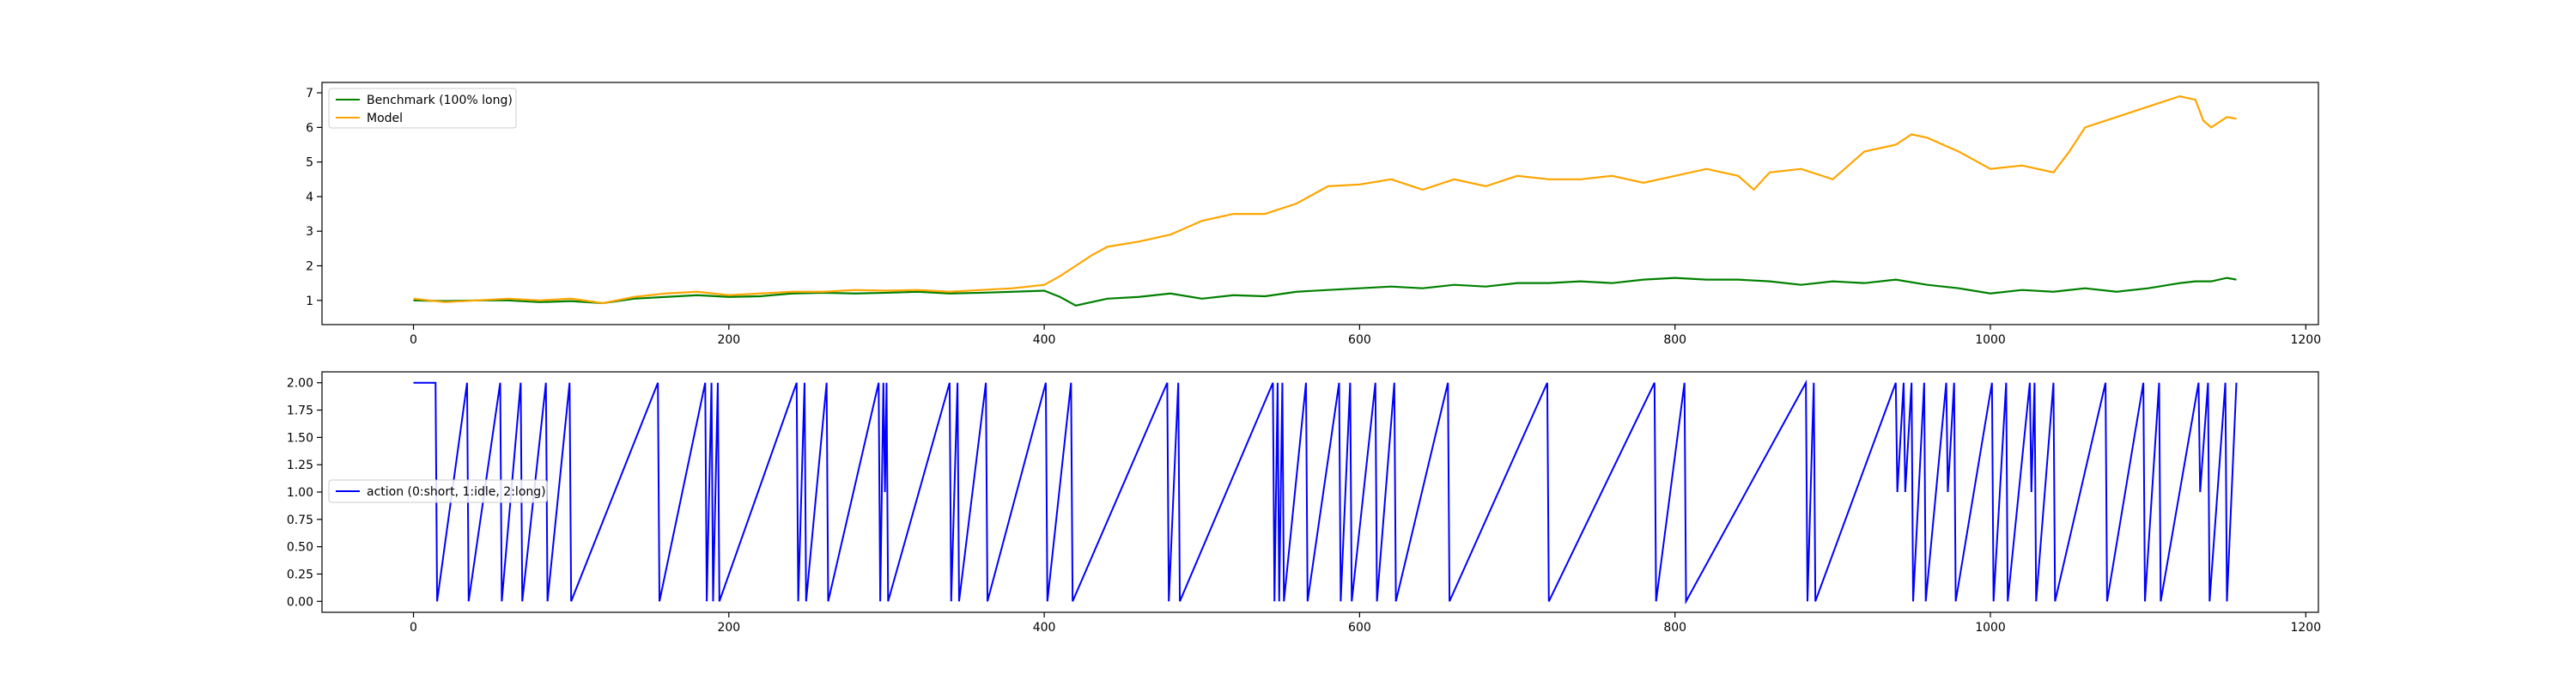 This screenshot has height=687, width=2576. I want to click on y-tick-label: 0.75, so click(300, 520).